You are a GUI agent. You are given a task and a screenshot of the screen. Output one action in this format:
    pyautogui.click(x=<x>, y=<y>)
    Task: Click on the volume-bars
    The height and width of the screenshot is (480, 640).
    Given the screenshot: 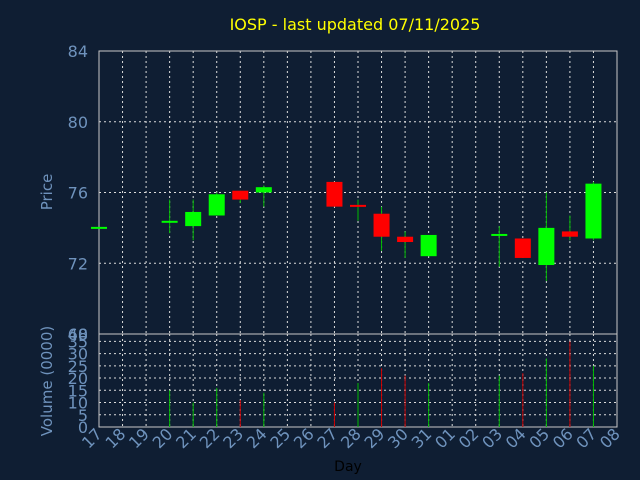 What is the action you would take?
    pyautogui.click(x=381, y=384)
    